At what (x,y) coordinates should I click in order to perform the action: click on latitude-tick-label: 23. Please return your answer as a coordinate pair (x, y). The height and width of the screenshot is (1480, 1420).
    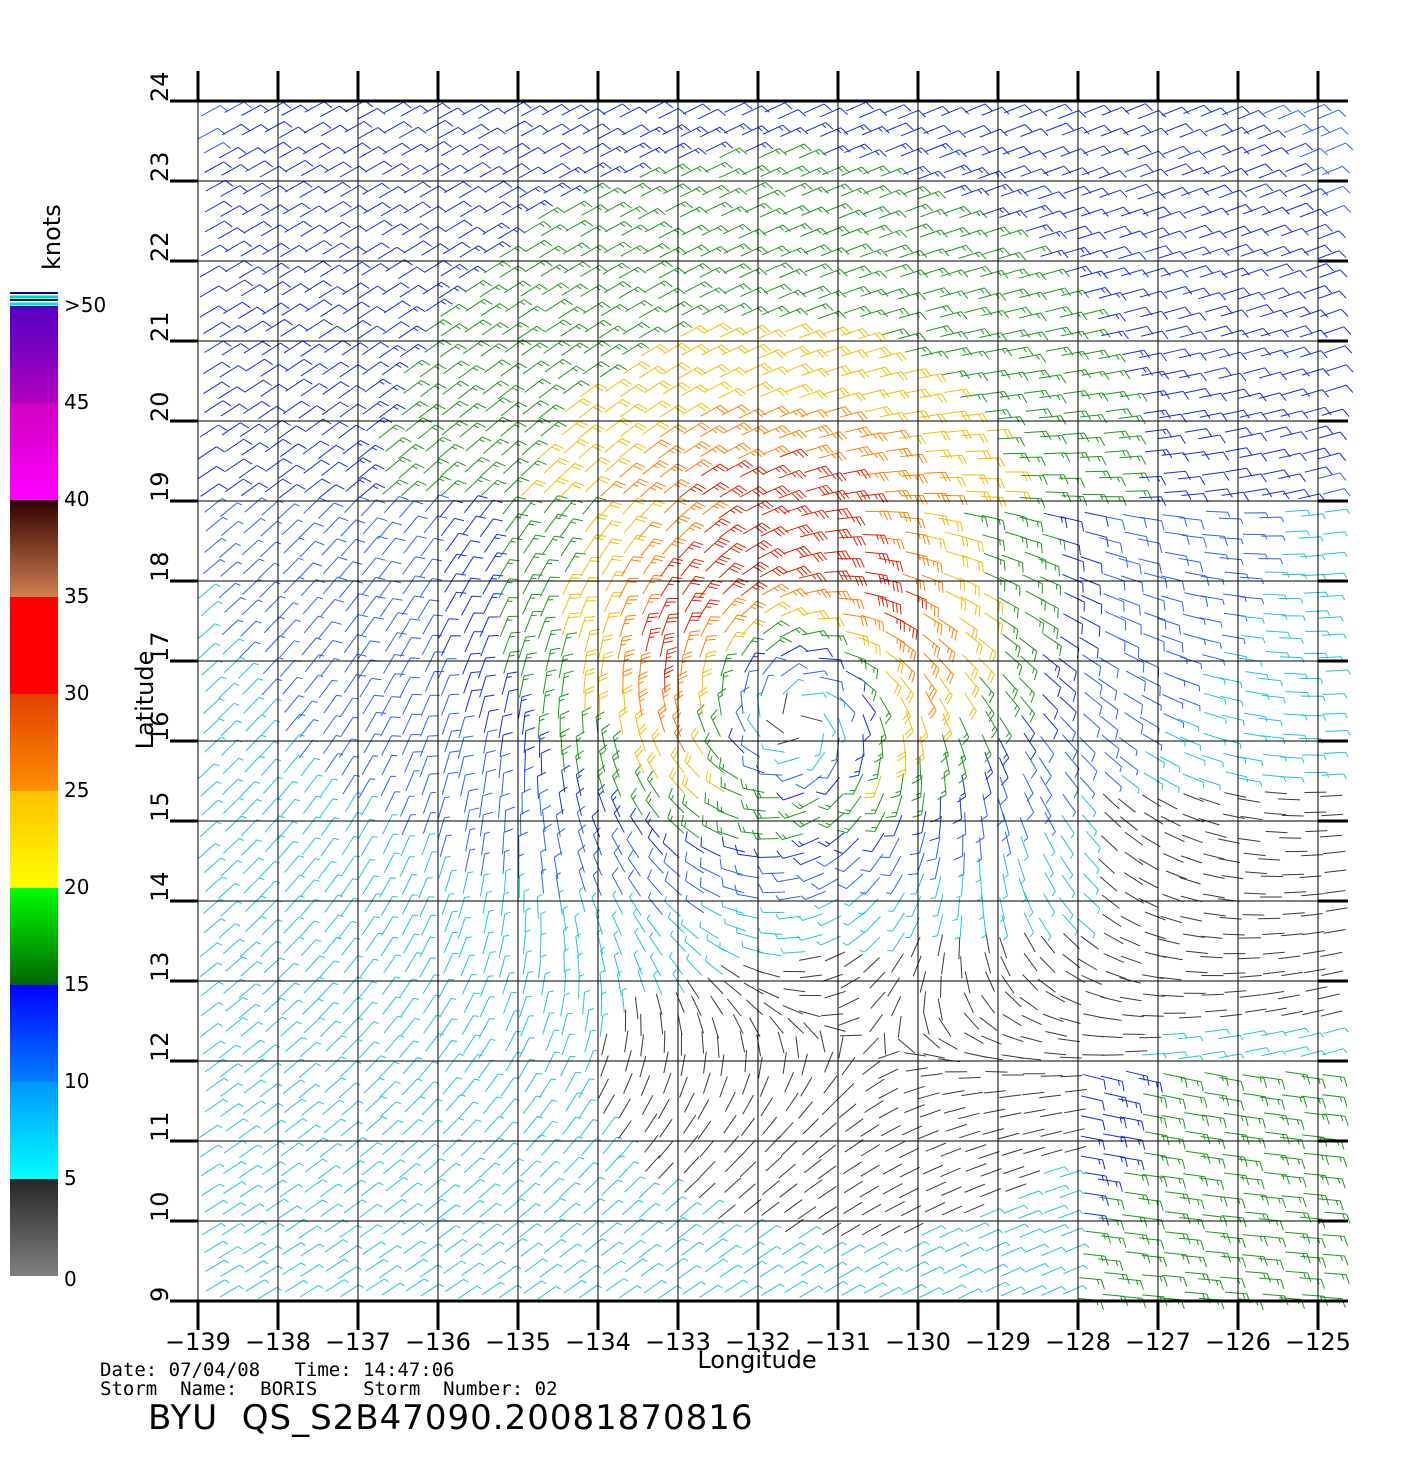
    Looking at the image, I should click on (160, 166).